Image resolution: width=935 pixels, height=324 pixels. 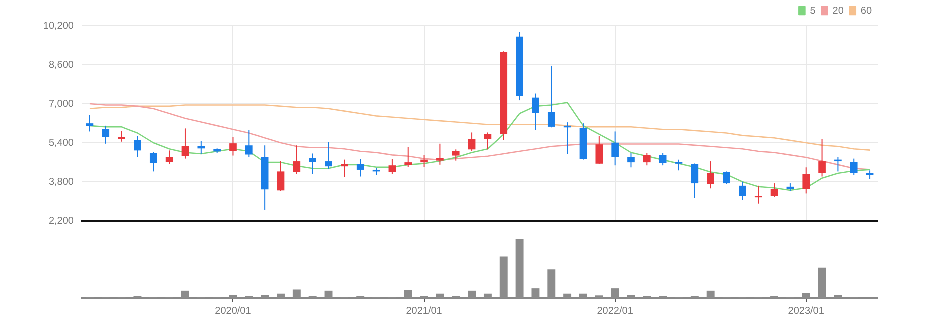 What do you see at coordinates (424, 311) in the screenshot?
I see `x-tick-label: 2021/01` at bounding box center [424, 311].